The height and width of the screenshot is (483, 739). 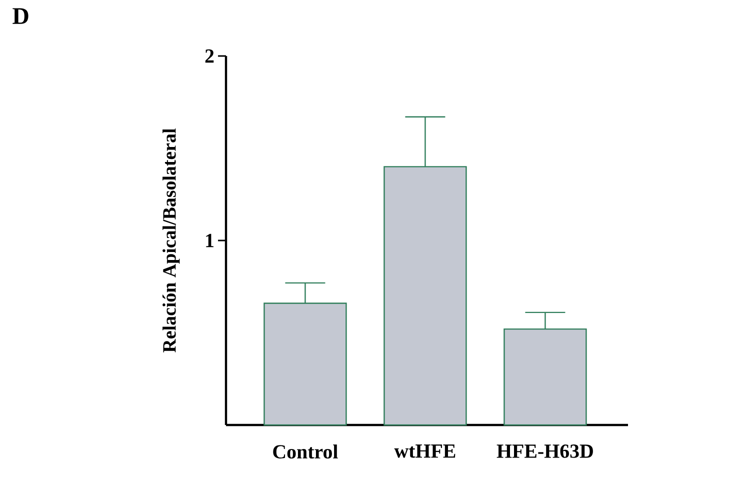 I want to click on x-tick-label: Control, so click(x=305, y=451).